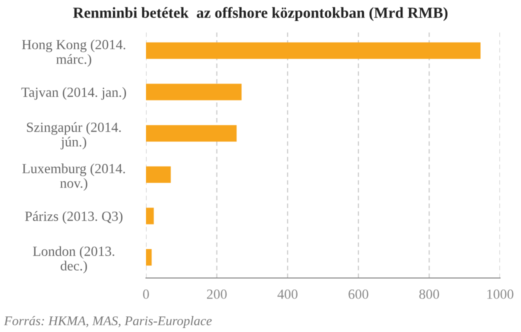 Image resolution: width=521 pixels, height=332 pixels. What do you see at coordinates (429, 294) in the screenshot?
I see `x-tick-label: 800` at bounding box center [429, 294].